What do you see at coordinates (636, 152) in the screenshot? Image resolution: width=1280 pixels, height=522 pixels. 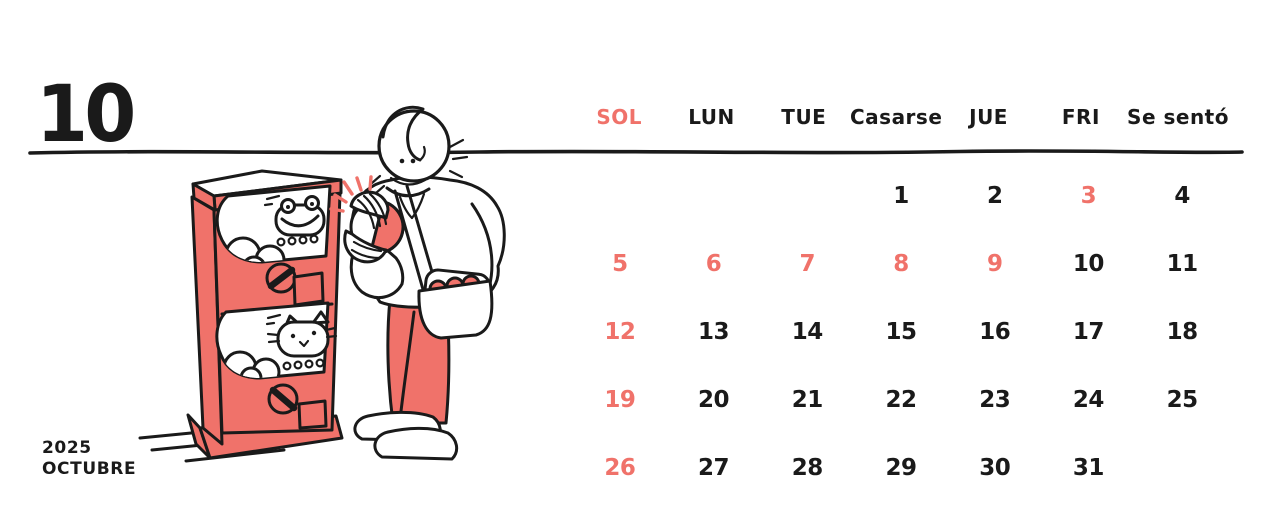 I see `header-divider-line` at bounding box center [636, 152].